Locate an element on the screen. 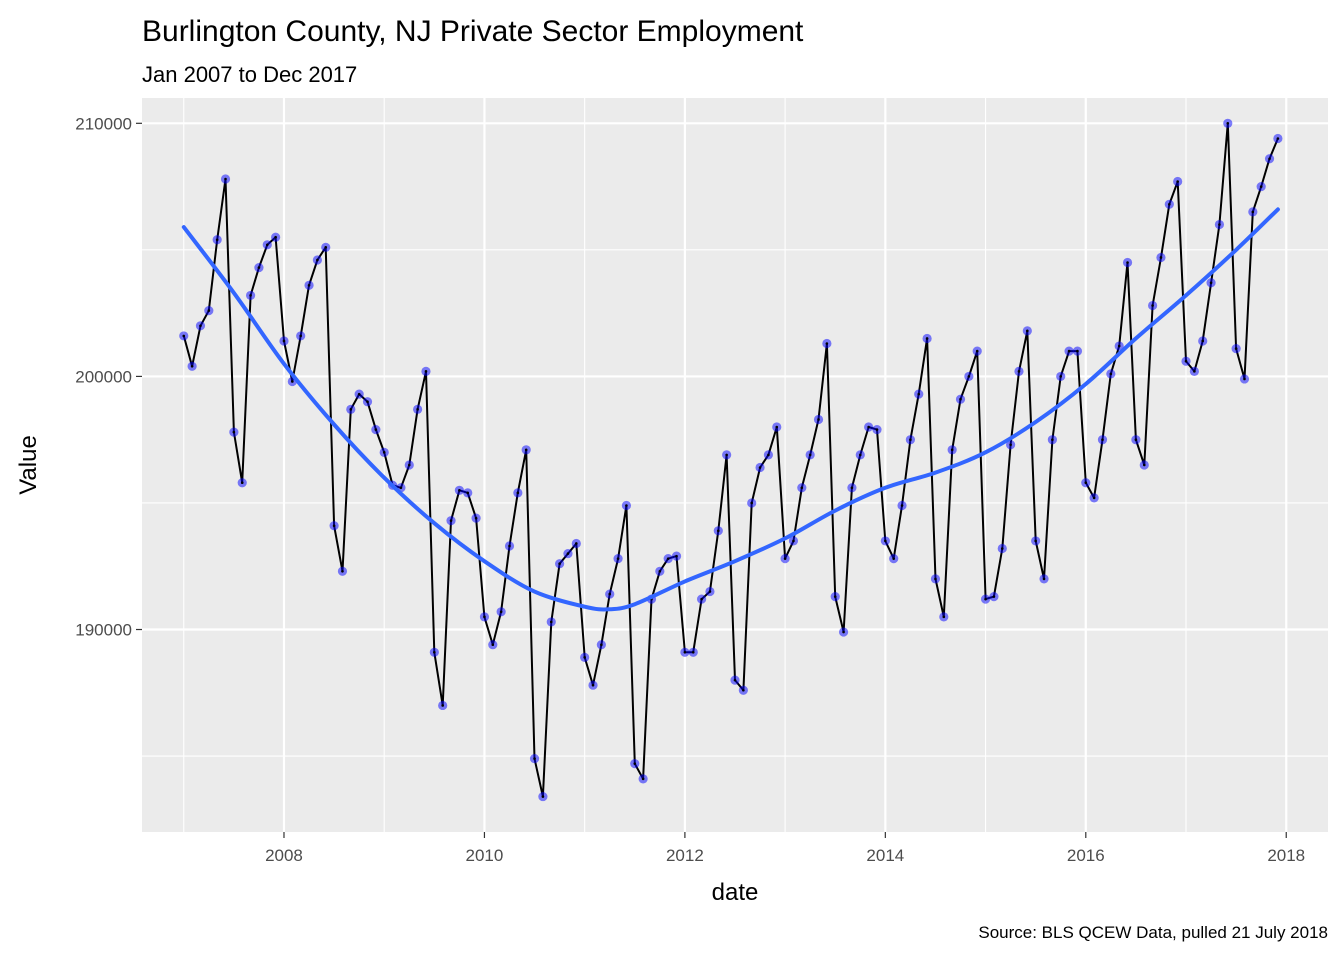 Image resolution: width=1344 pixels, height=960 pixels. x-tick-label: 2008 is located at coordinates (284, 855).